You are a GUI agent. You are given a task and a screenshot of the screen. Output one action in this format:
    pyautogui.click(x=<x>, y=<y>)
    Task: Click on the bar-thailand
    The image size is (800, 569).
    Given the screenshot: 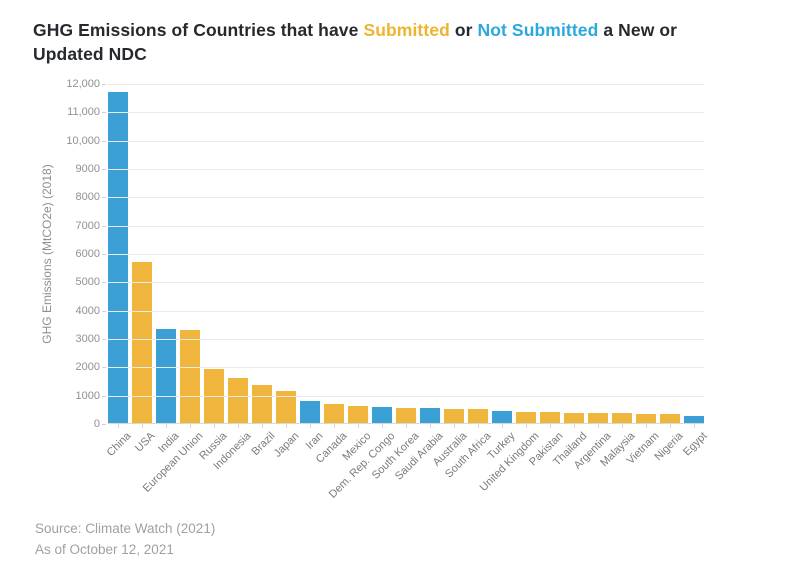 What is the action you would take?
    pyautogui.click(x=574, y=417)
    